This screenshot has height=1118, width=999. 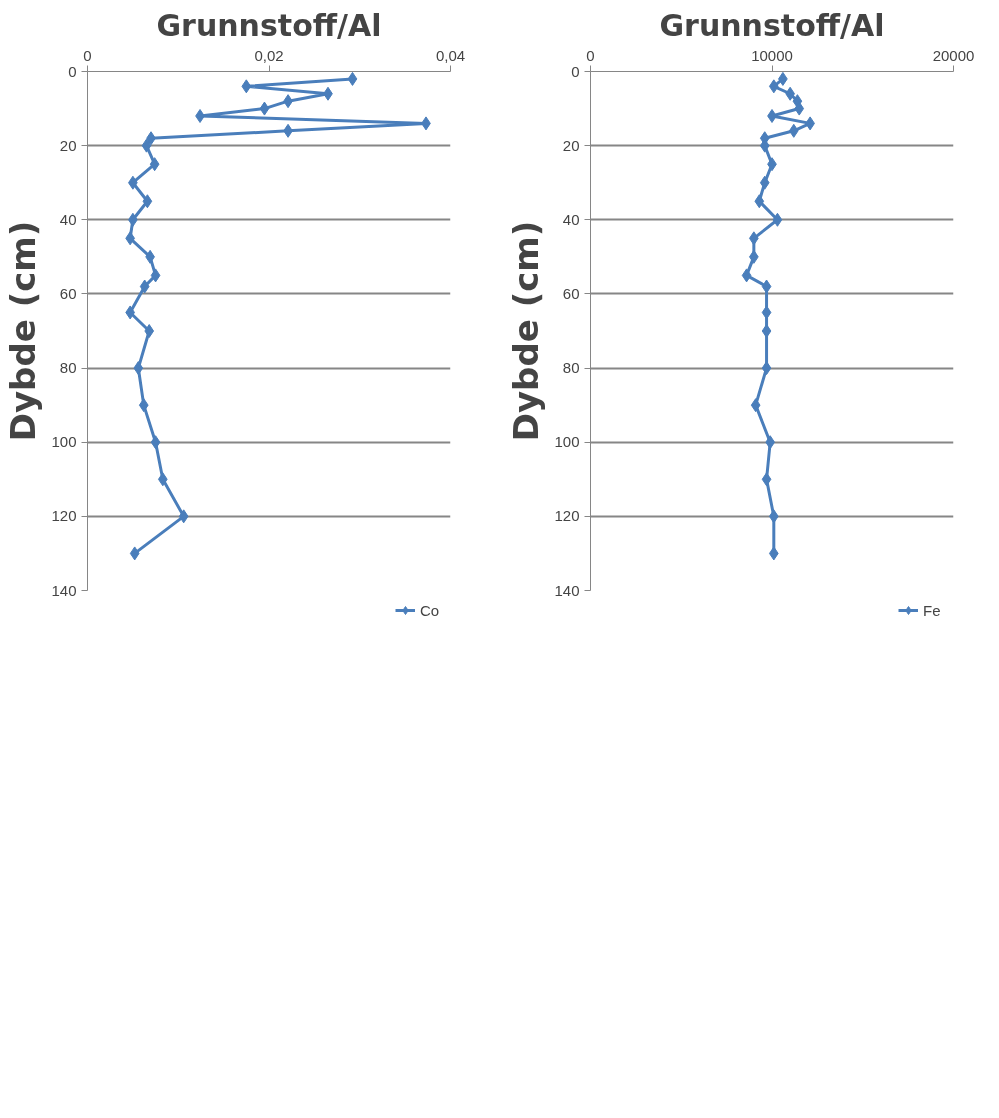 I want to click on x-tick-label: 20000, so click(x=953, y=55).